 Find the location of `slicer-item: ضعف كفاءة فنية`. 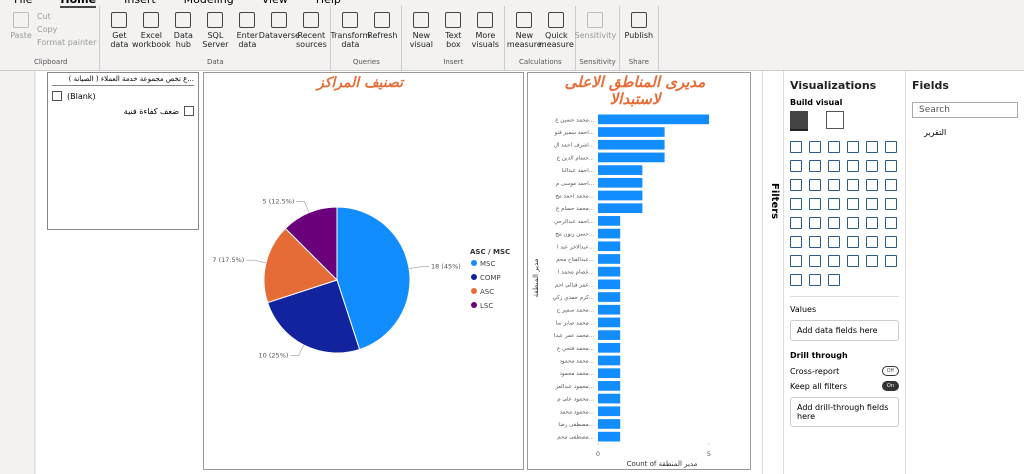

slicer-item: ضعف كفاءة فنية is located at coordinates (123, 111).